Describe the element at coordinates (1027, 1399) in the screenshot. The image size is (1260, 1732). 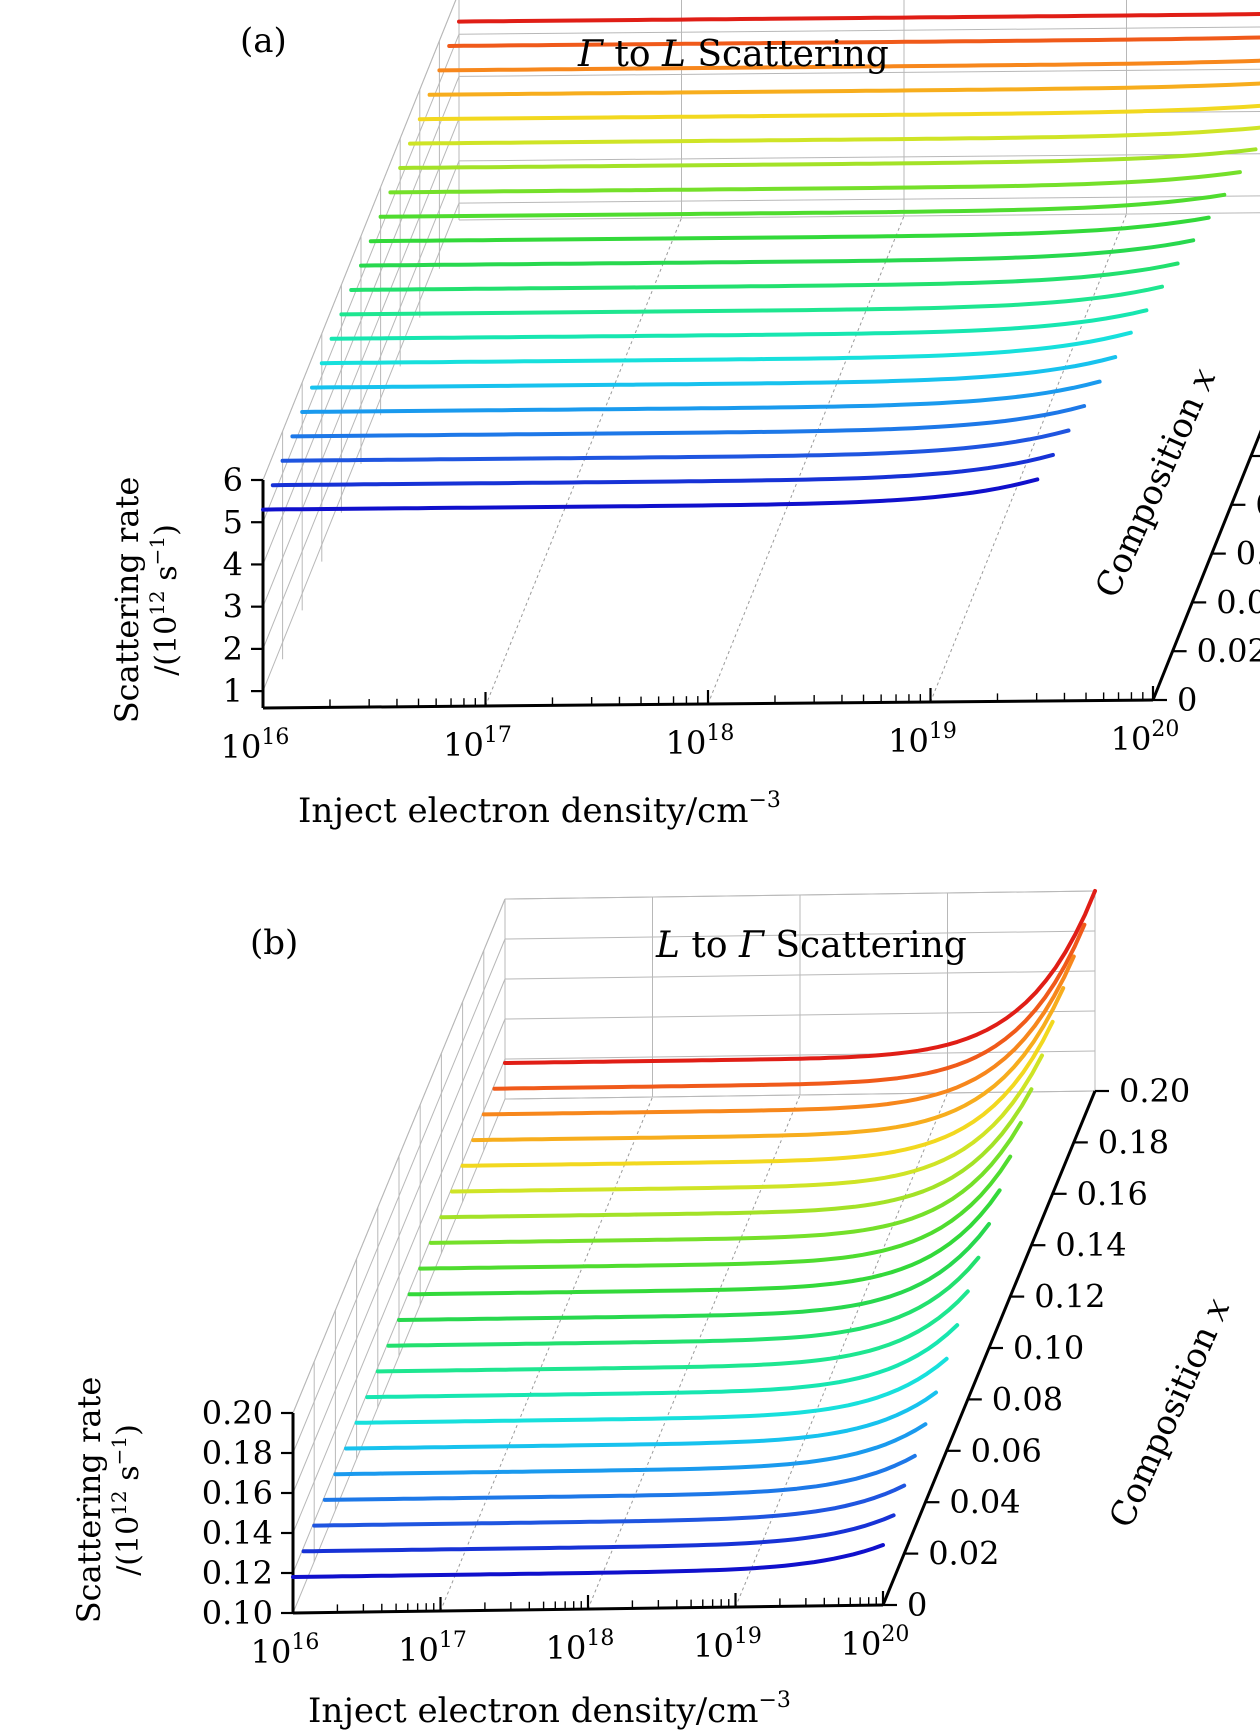
I see `panel-b-composition-tick-label: 0.08` at that location.